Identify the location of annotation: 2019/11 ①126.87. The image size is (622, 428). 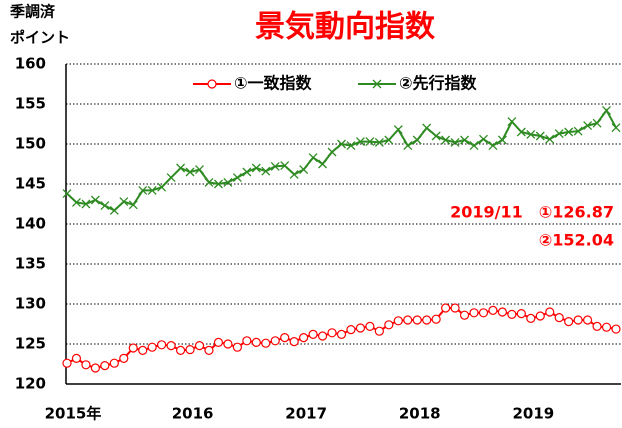
(532, 212).